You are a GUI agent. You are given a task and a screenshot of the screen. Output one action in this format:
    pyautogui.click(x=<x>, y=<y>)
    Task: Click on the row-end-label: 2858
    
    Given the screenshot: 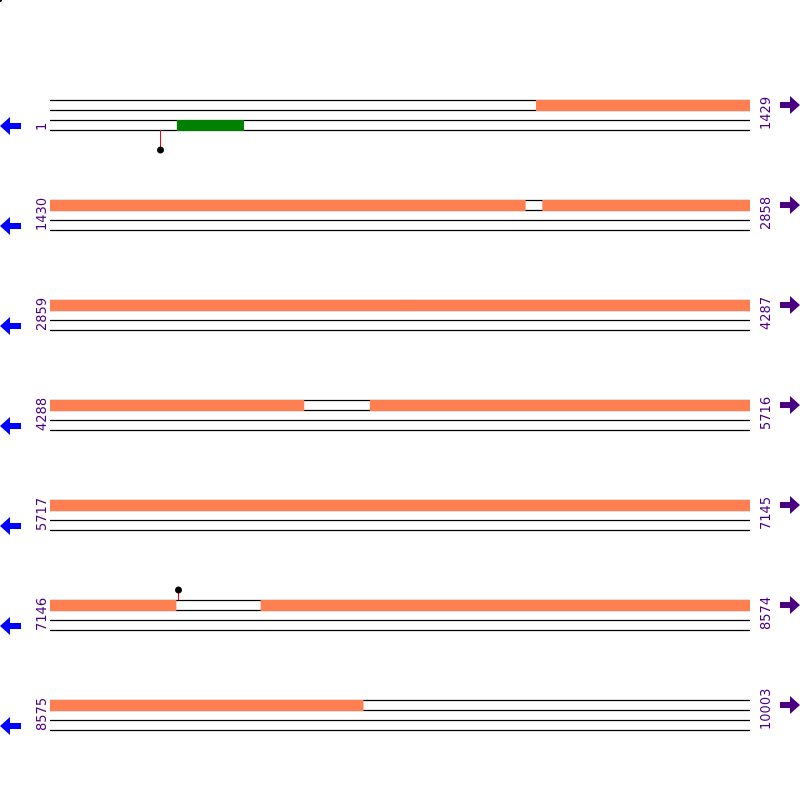 What is the action you would take?
    pyautogui.click(x=766, y=213)
    